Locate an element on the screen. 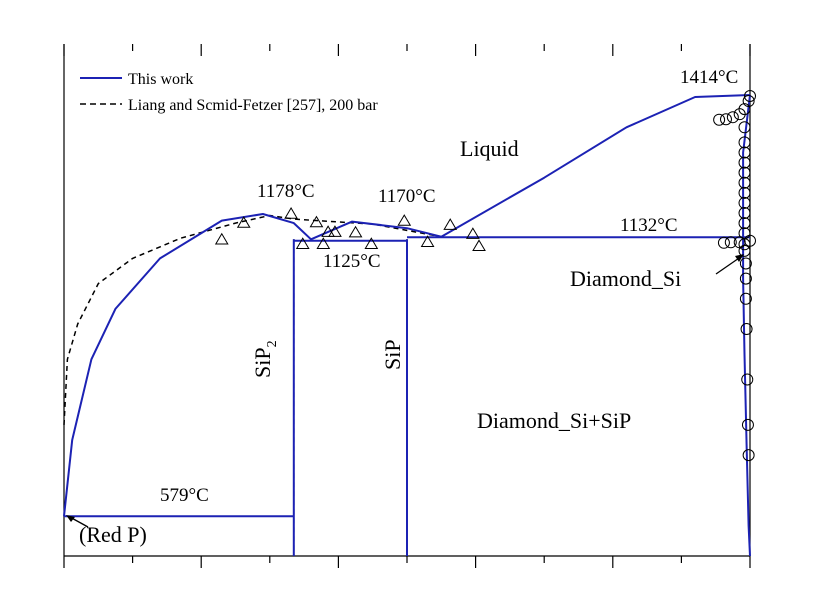 This screenshot has height=605, width=820. temperature-label-579: 579°C is located at coordinates (184, 495).